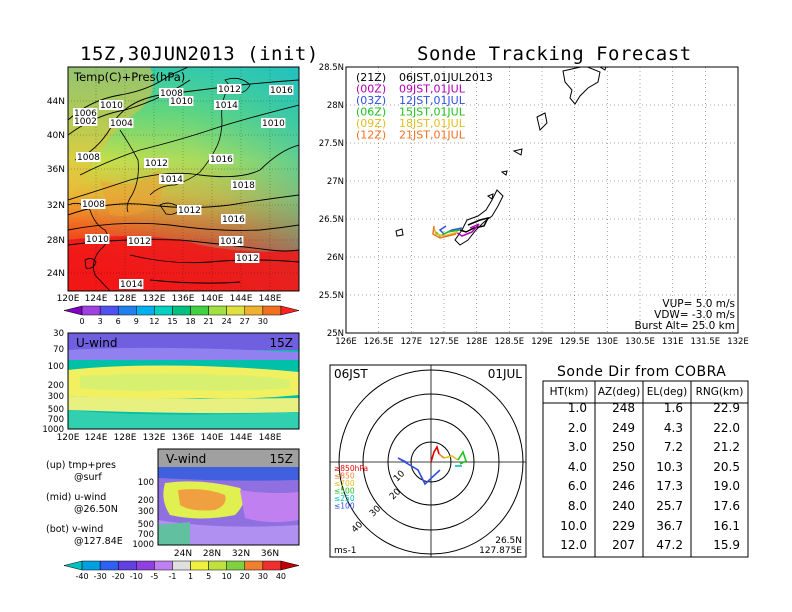  What do you see at coordinates (573, 525) in the screenshot?
I see `table-cell: 10.0` at bounding box center [573, 525].